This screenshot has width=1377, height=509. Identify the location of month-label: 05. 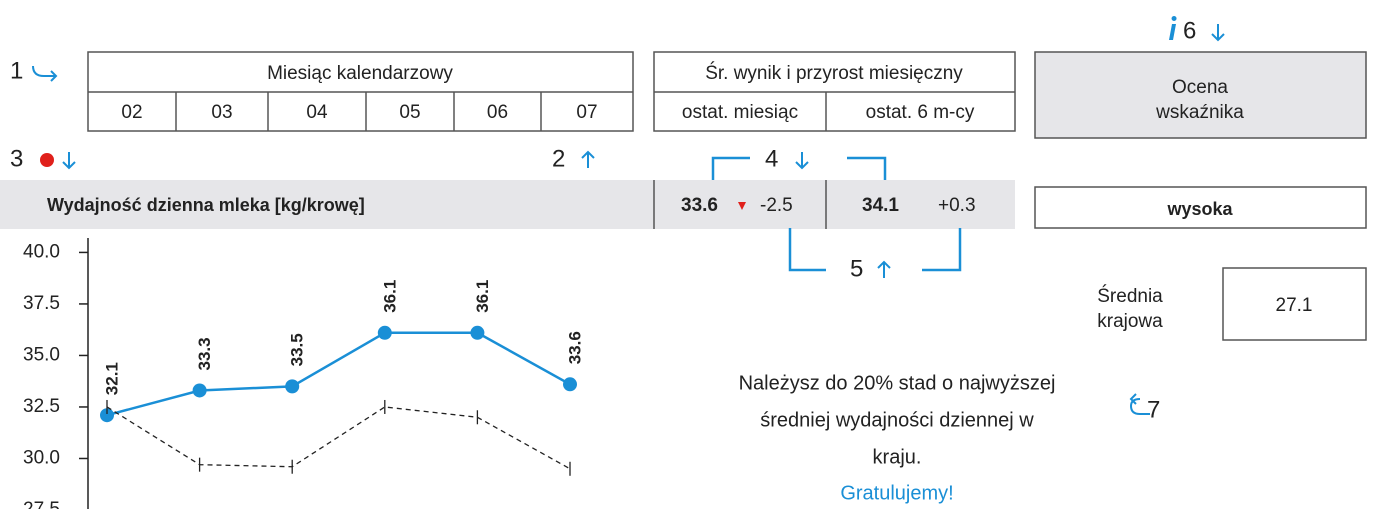
(409, 112).